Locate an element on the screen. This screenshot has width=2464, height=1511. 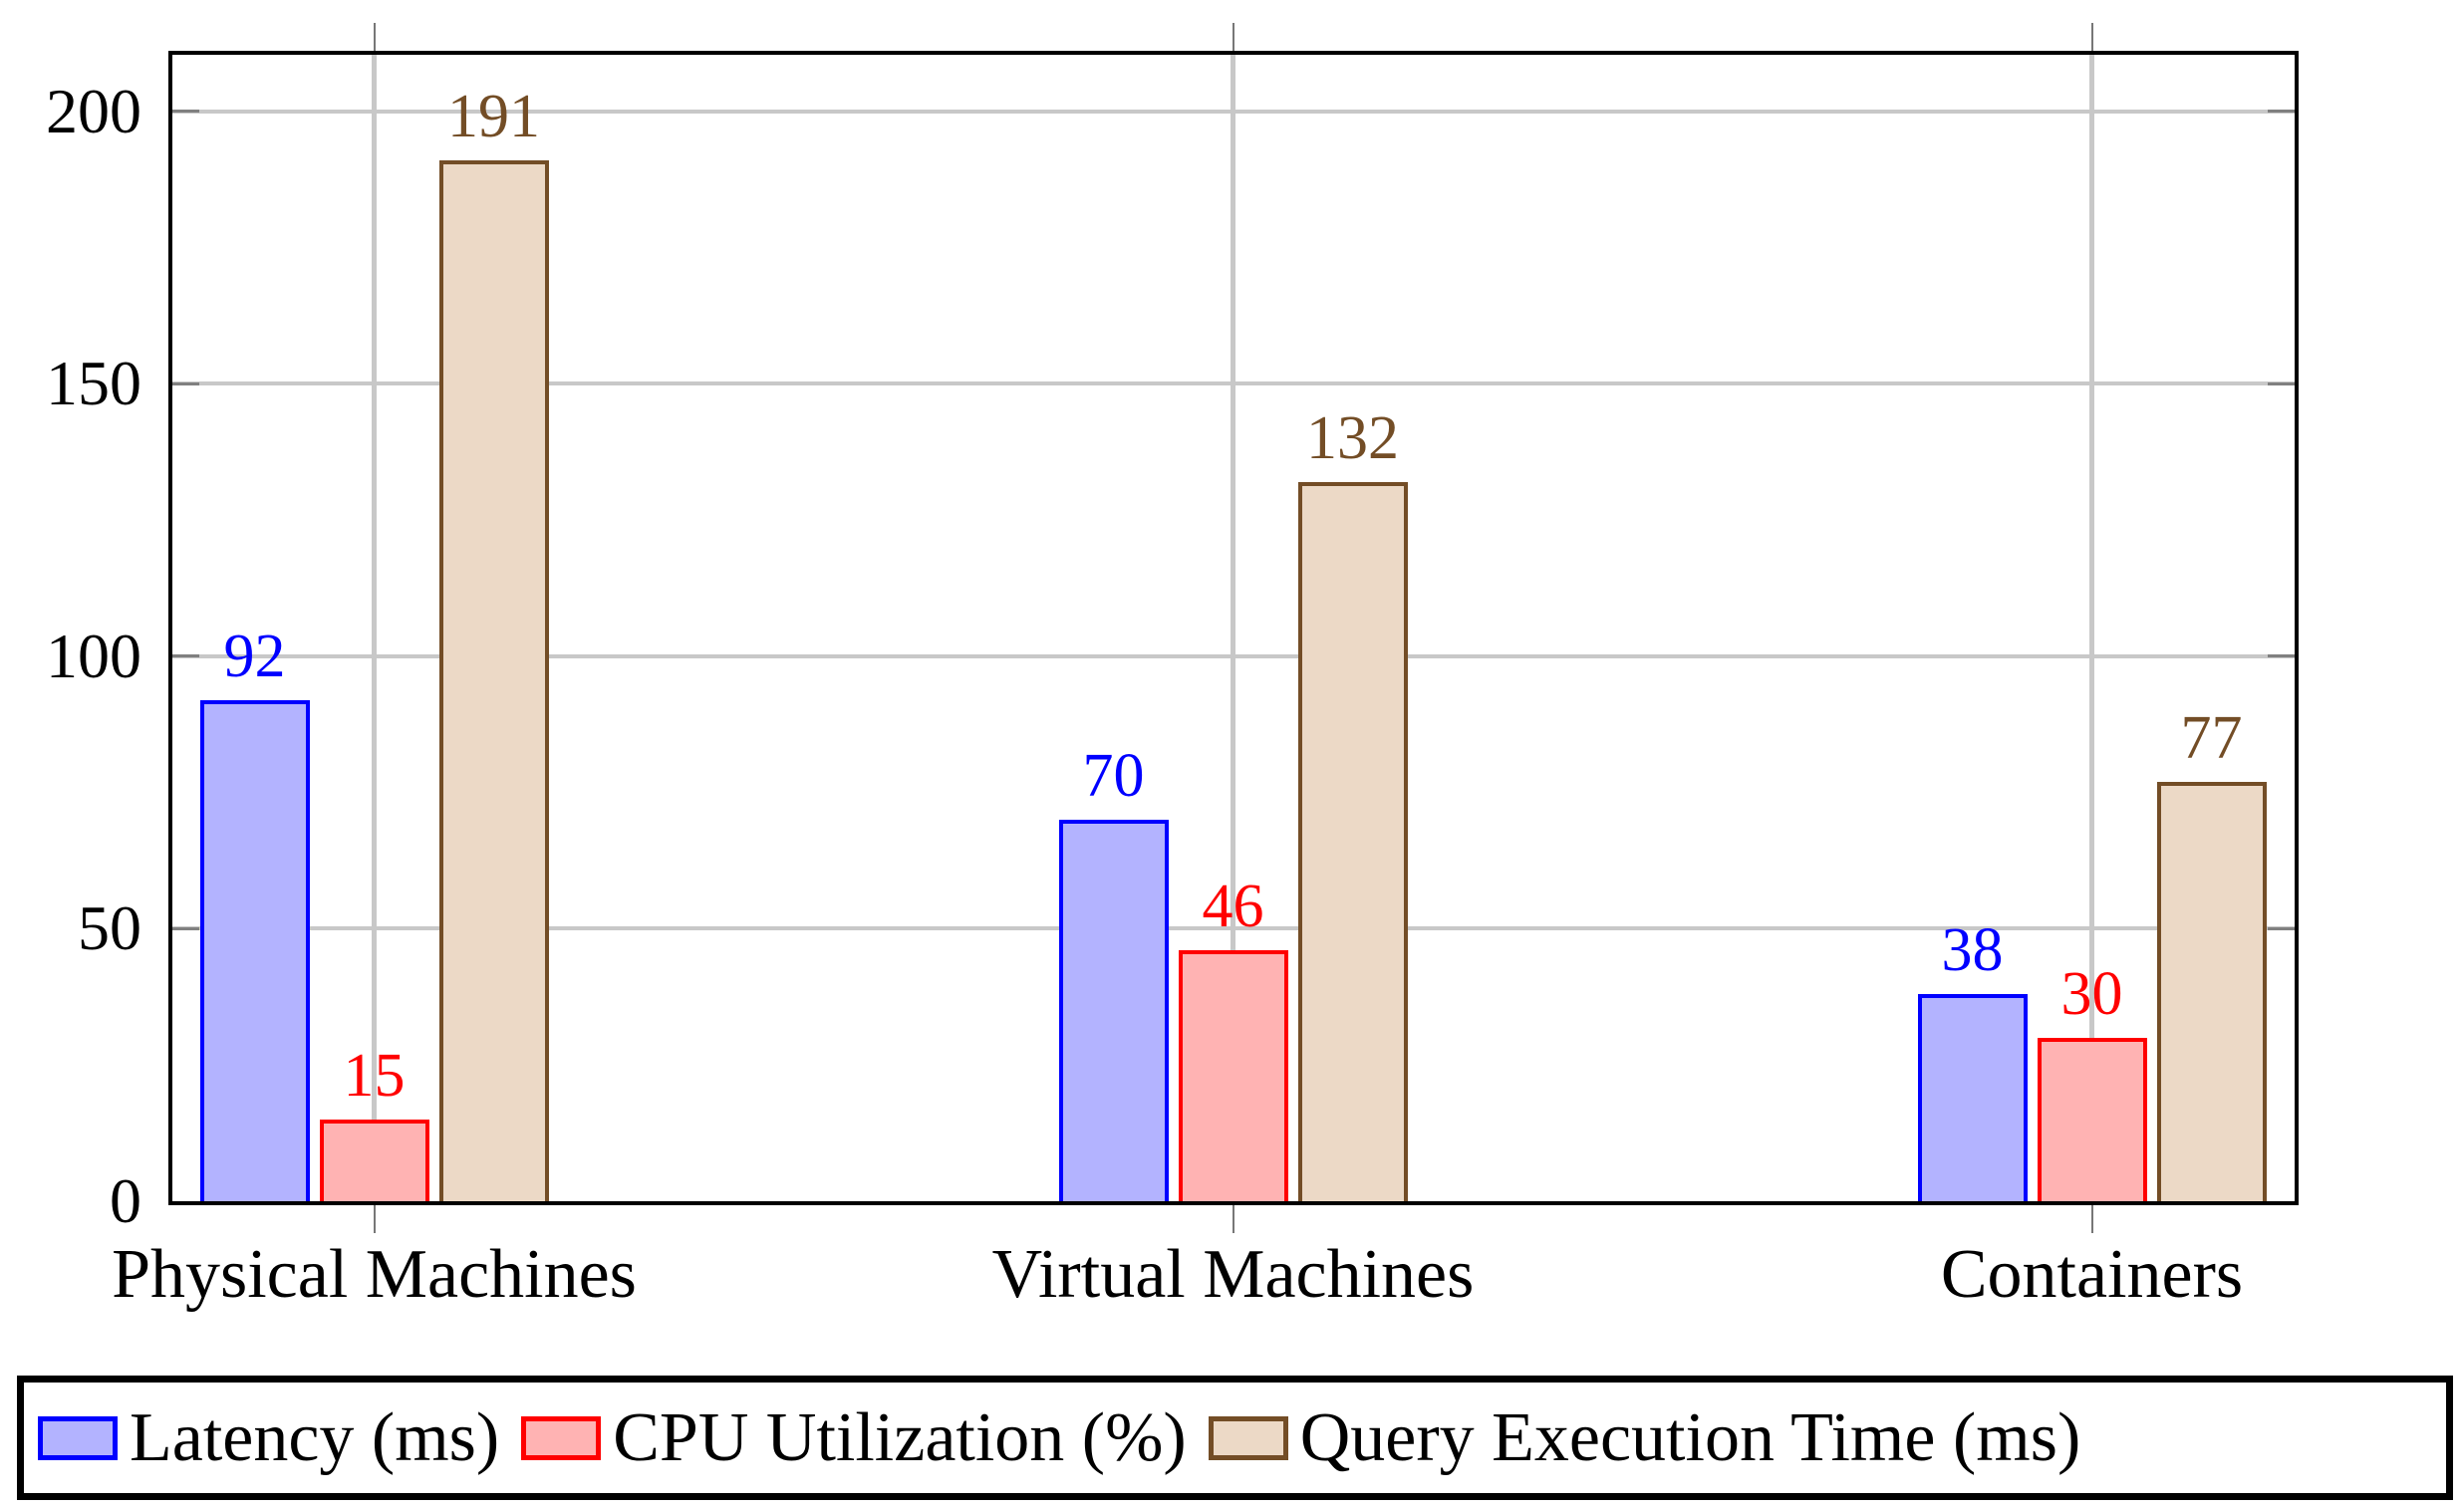
y-tick-label-200: 200 is located at coordinates (94, 111).